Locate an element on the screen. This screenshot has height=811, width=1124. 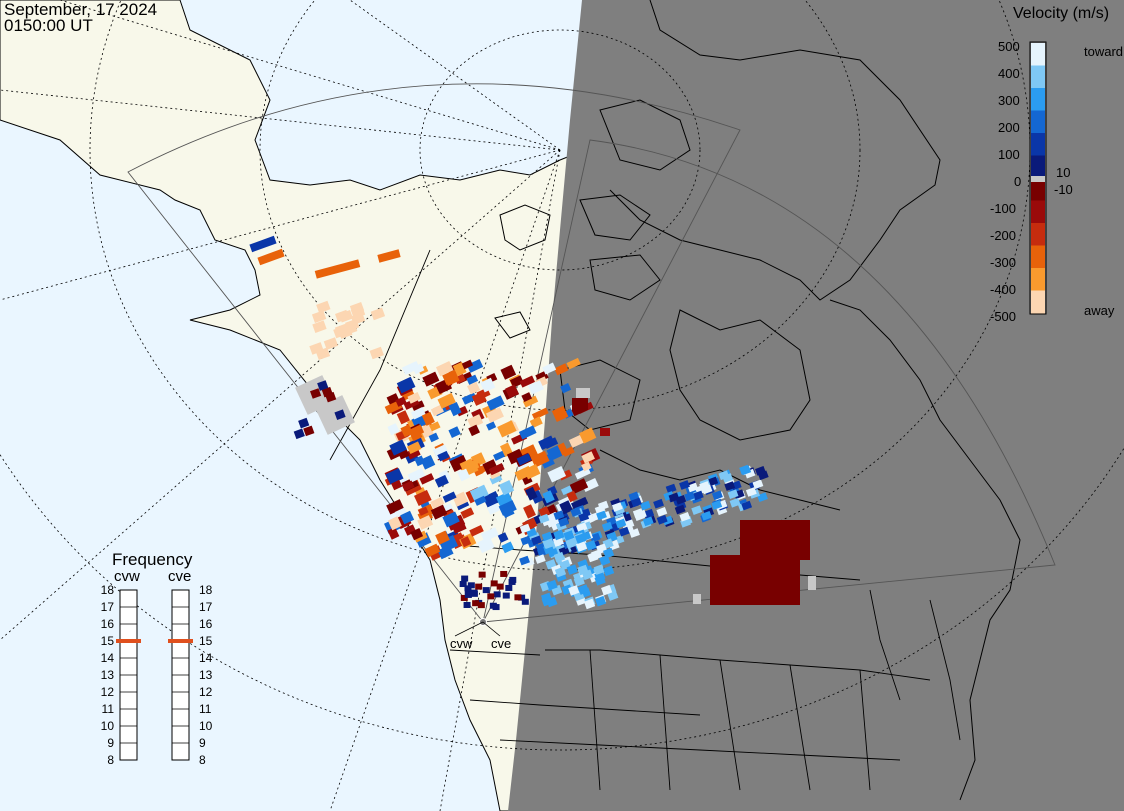
site-leader-line is located at coordinates (469, 629).